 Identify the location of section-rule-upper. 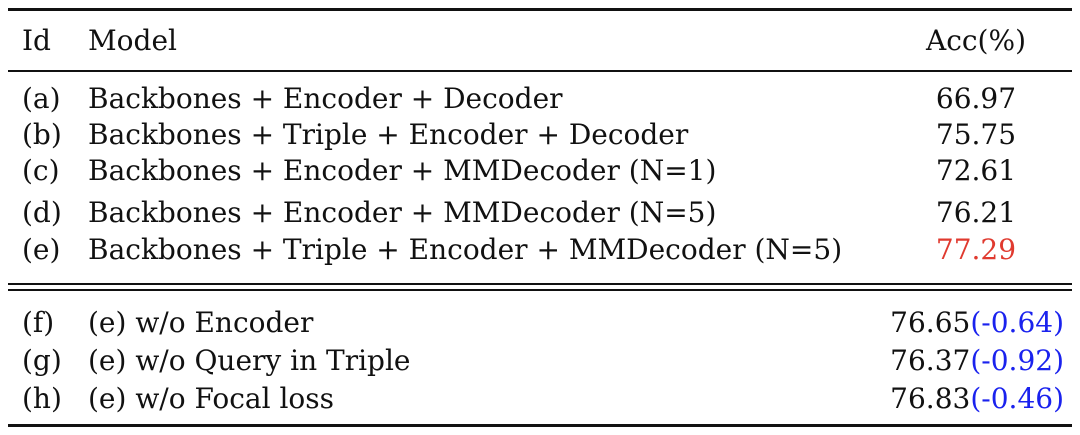
(540, 284).